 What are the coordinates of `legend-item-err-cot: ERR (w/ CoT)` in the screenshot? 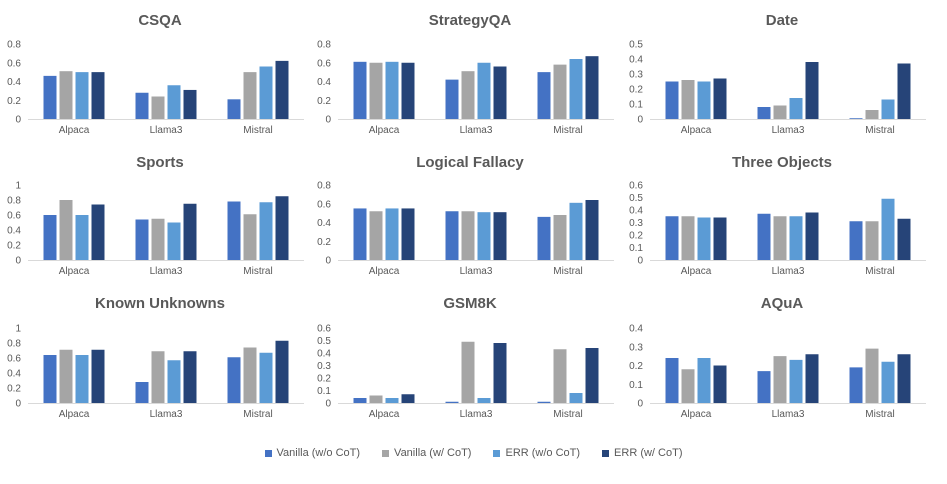 It's located at (642, 453).